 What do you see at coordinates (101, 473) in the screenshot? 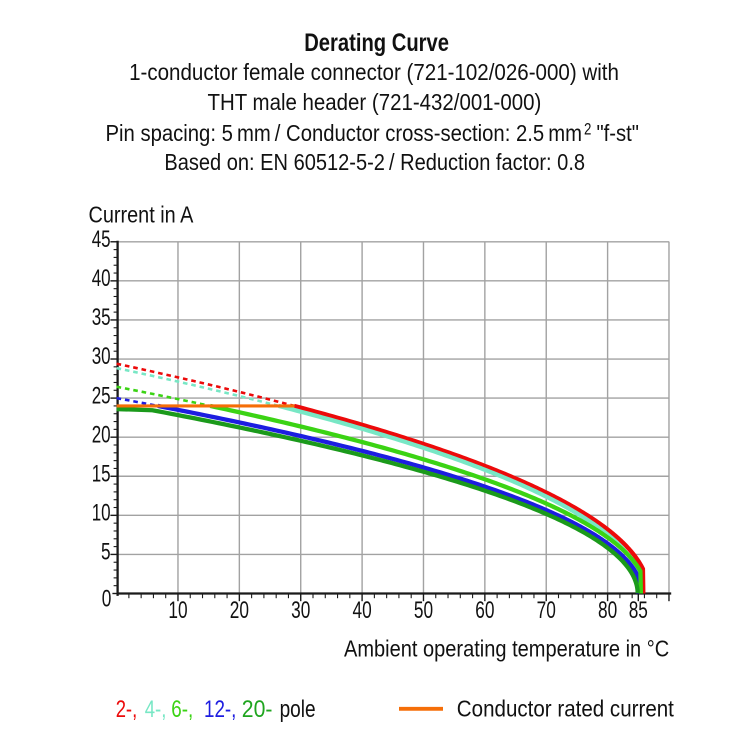
I see `svg-text: 15` at bounding box center [101, 473].